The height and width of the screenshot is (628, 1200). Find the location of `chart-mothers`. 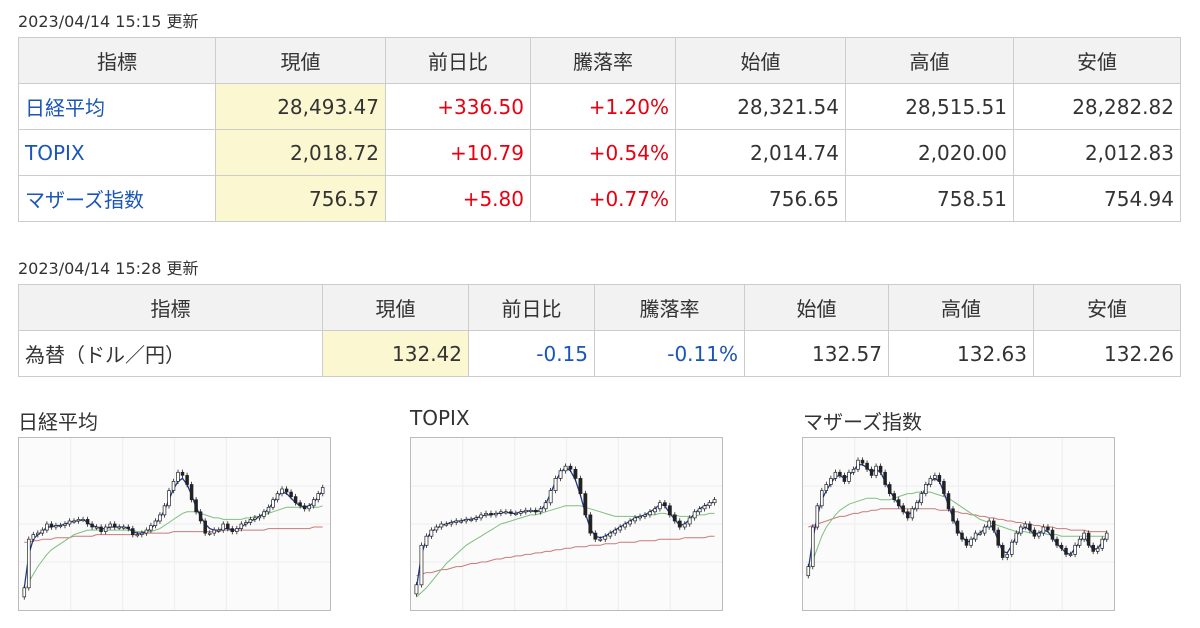

chart-mothers is located at coordinates (958, 524).